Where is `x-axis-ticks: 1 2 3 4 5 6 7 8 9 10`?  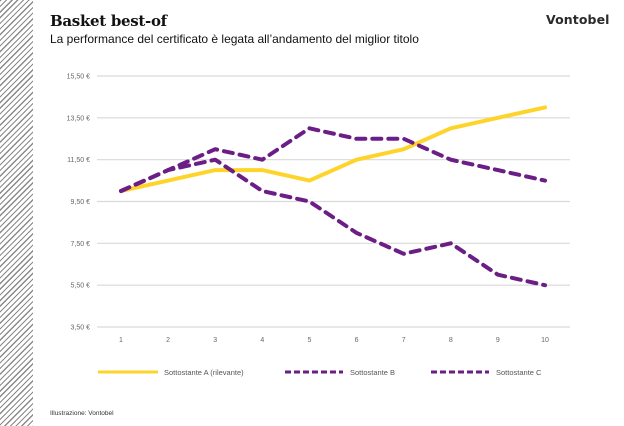 x-axis-ticks: 1 2 3 4 5 6 7 8 9 10 is located at coordinates (334, 340).